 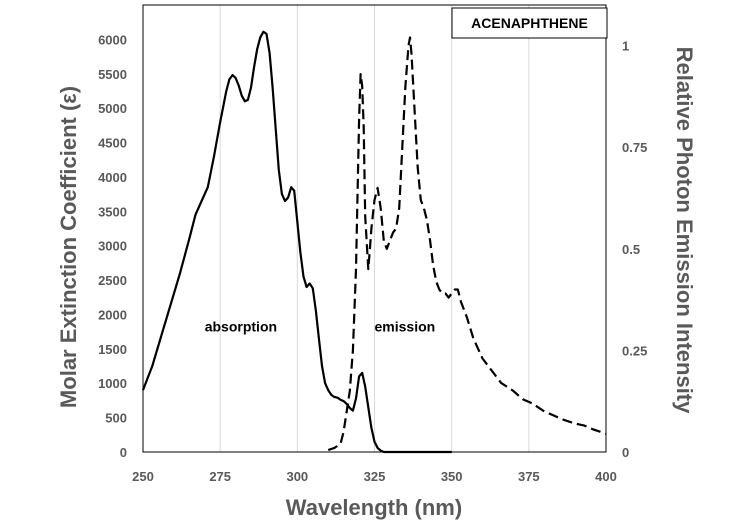 I want to click on left-y-tick-label: 3000, so click(x=112, y=246).